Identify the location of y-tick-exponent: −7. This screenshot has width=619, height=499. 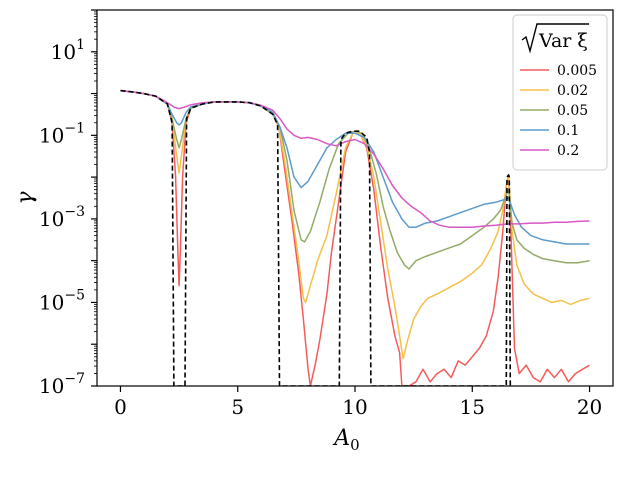
(74, 379).